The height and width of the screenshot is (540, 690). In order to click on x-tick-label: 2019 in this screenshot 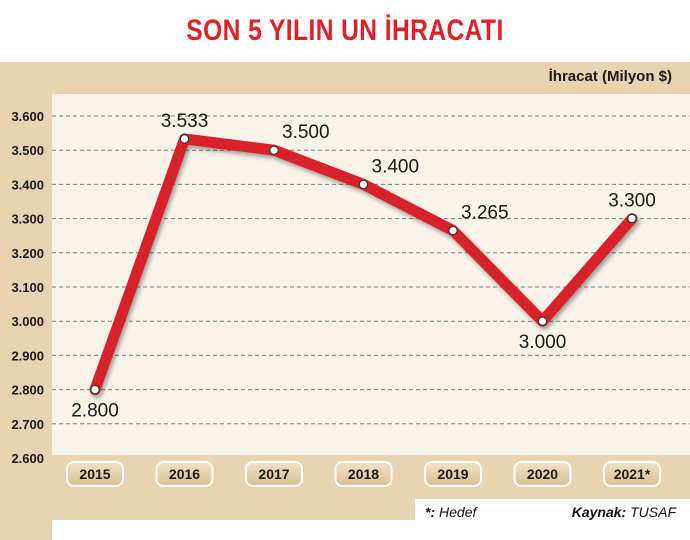, I will do `click(452, 474)`.